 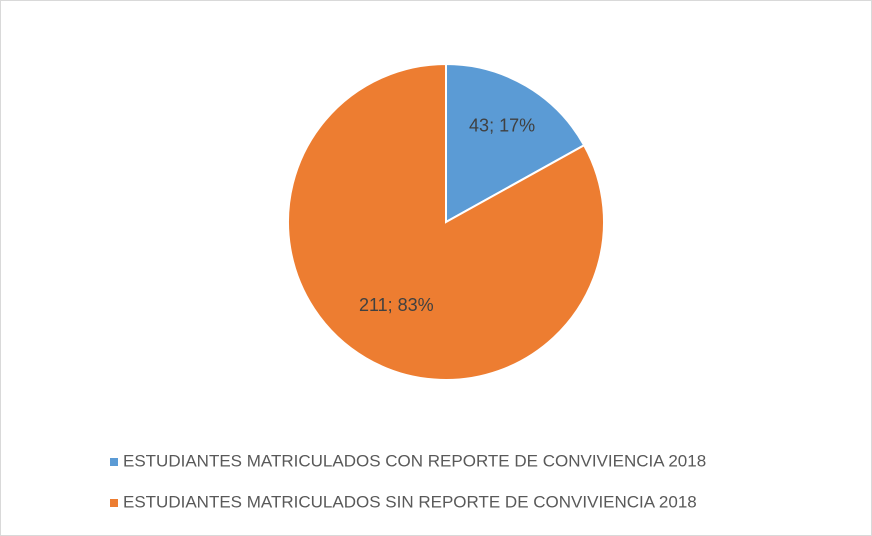 What do you see at coordinates (515, 143) in the screenshot?
I see `pie-slice` at bounding box center [515, 143].